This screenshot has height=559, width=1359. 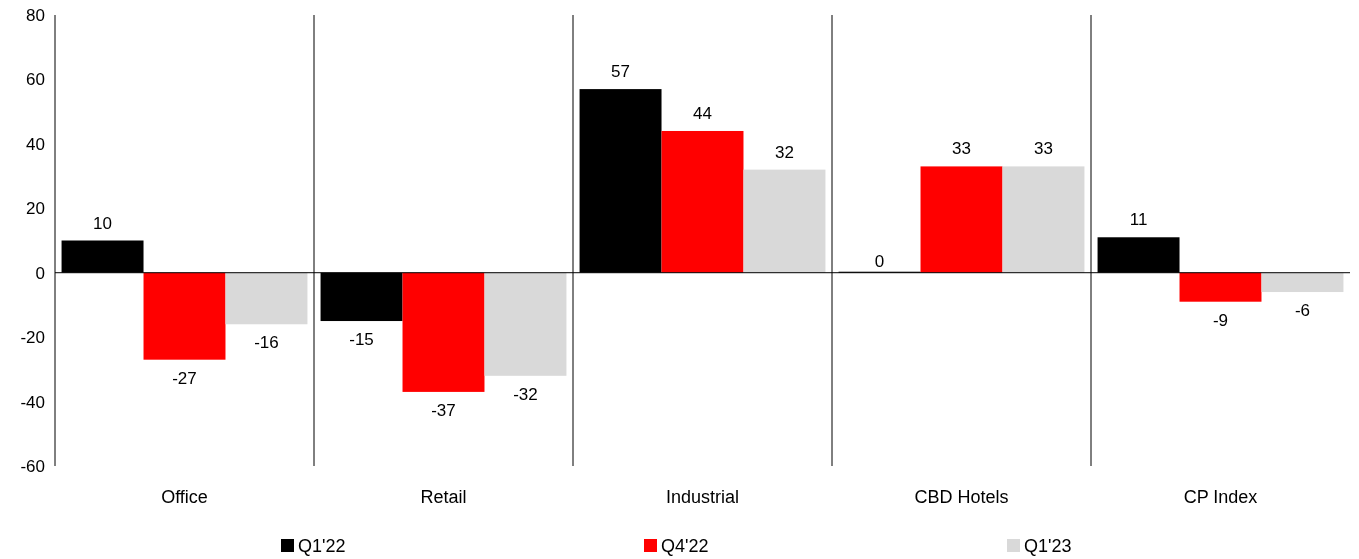 What do you see at coordinates (32, 466) in the screenshot?
I see `y-tick-label: -60` at bounding box center [32, 466].